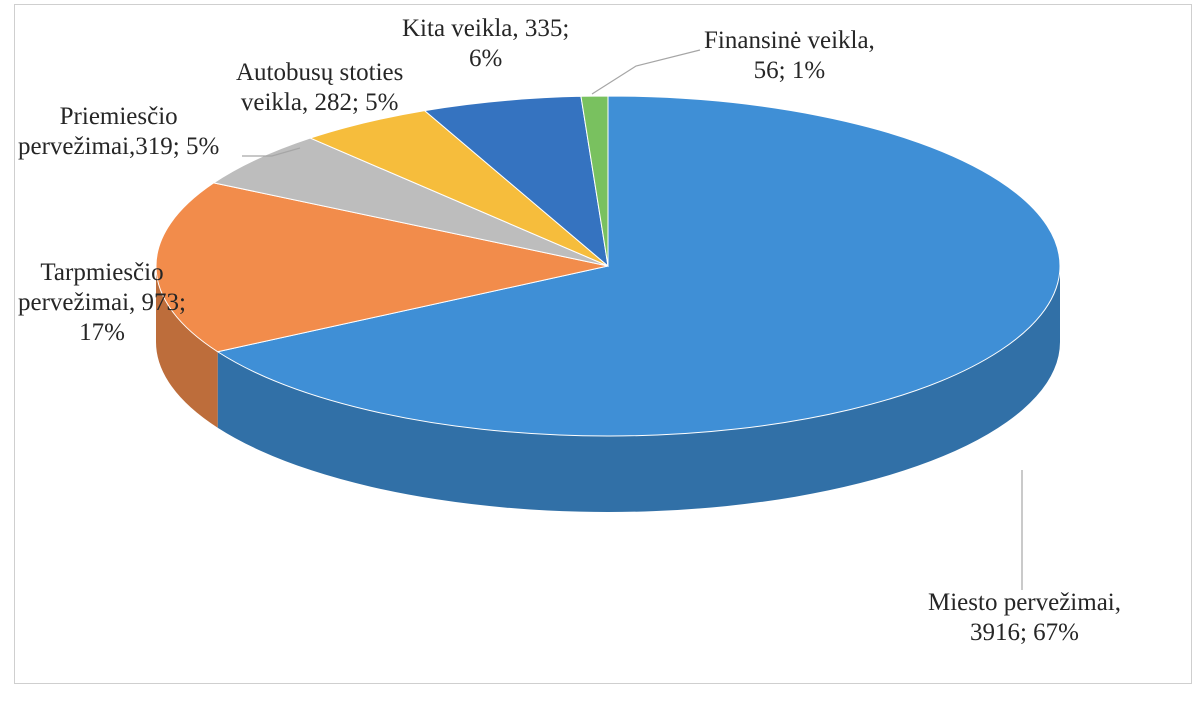  I want to click on slice-priemiescio-pervezimai, so click(410, 202).